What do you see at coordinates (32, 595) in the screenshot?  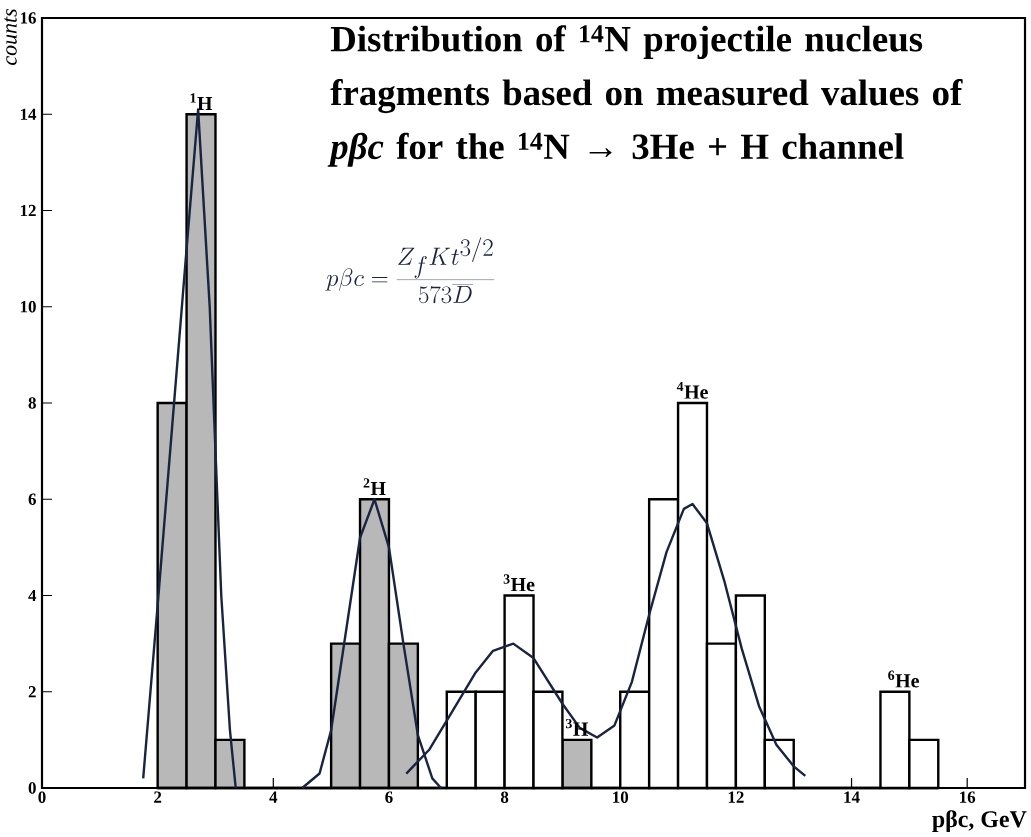 I see `y-tick-label: 4` at bounding box center [32, 595].